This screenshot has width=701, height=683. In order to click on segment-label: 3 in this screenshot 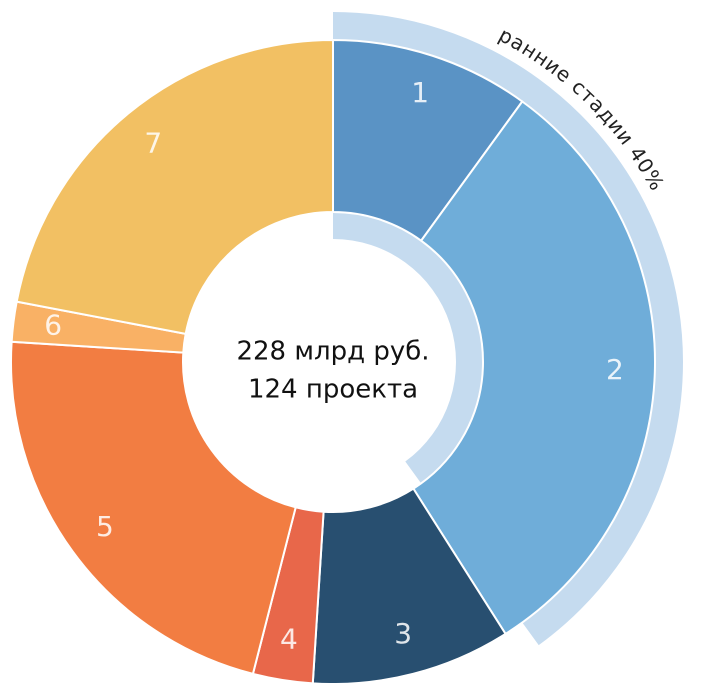, I will do `click(403, 633)`.